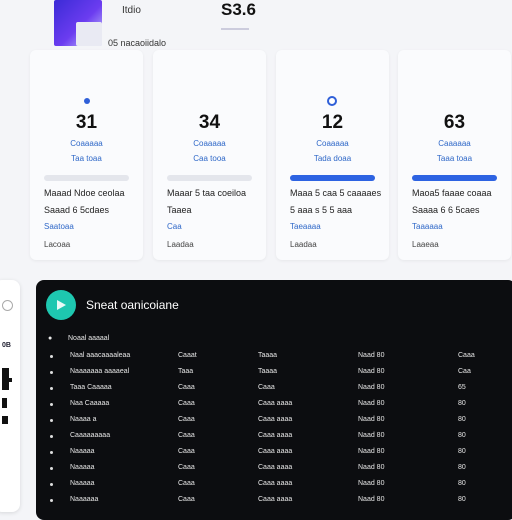 The image size is (512, 520). I want to click on header-subtitle: 05 nacaoiidalo, so click(137, 43).